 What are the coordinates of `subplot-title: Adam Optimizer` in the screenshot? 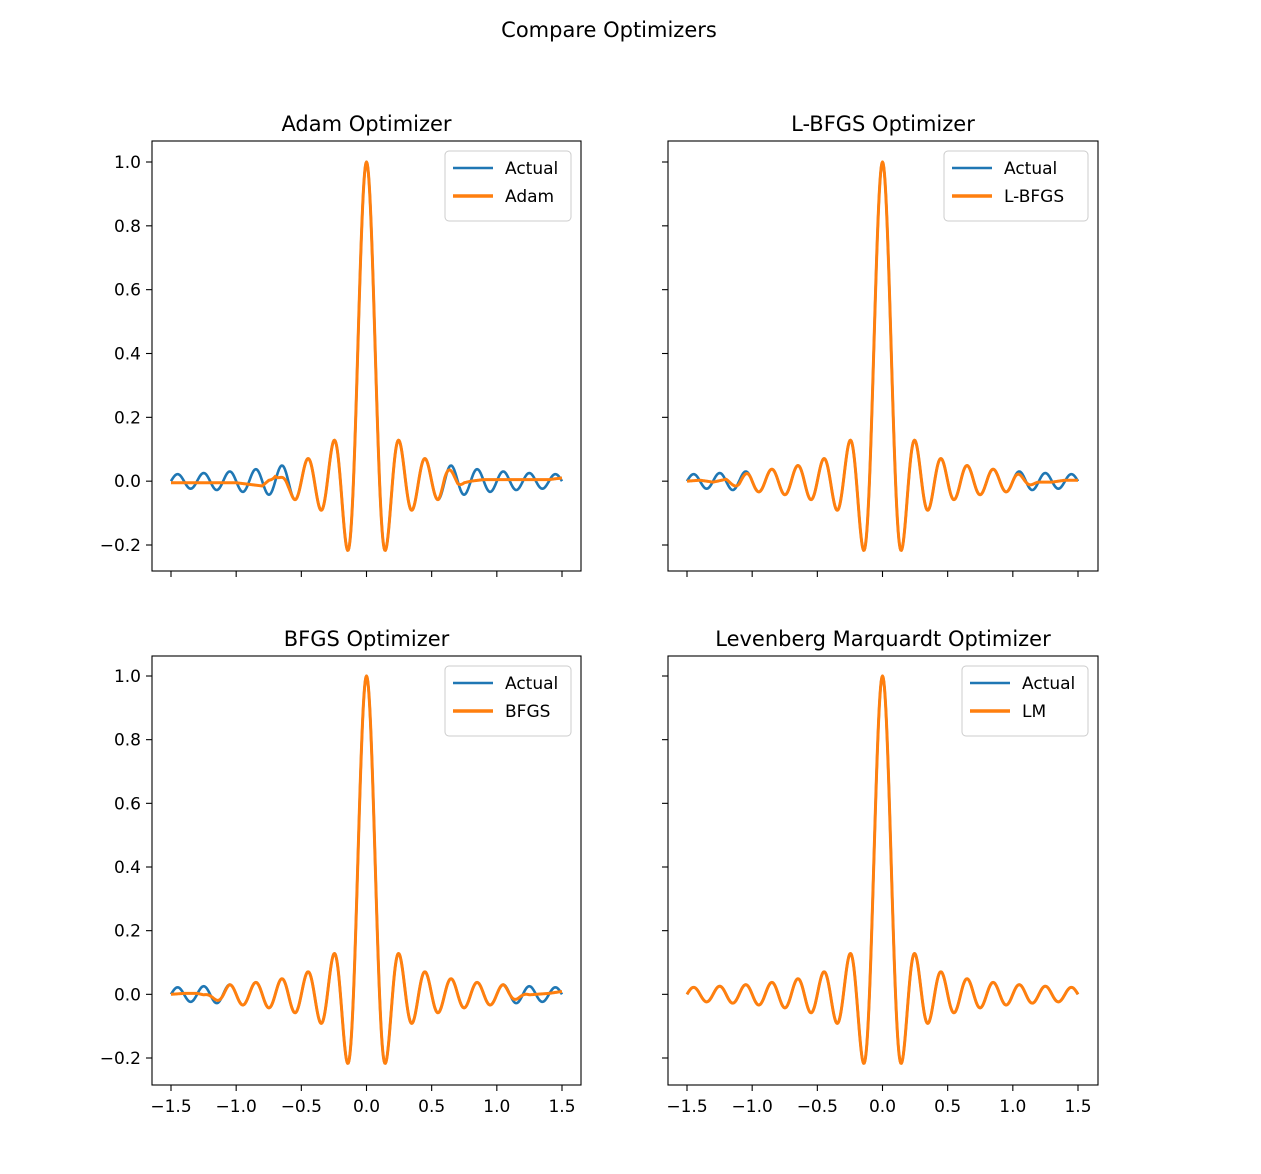 It's located at (366, 124).